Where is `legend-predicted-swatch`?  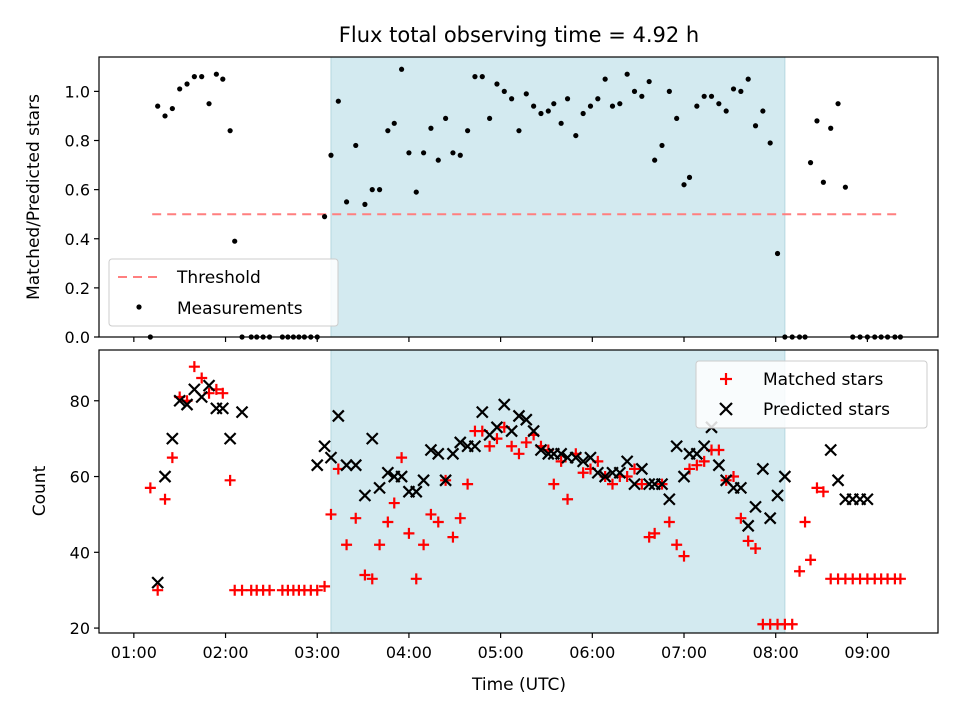
legend-predicted-swatch is located at coordinates (726, 409).